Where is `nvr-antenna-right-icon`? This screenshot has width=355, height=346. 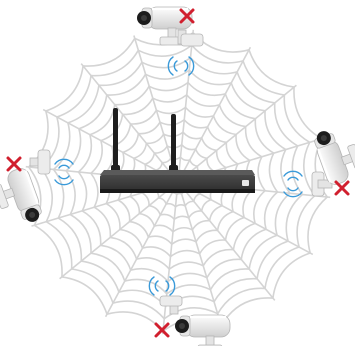
nvr-antenna-right-icon is located at coordinates (173, 143).